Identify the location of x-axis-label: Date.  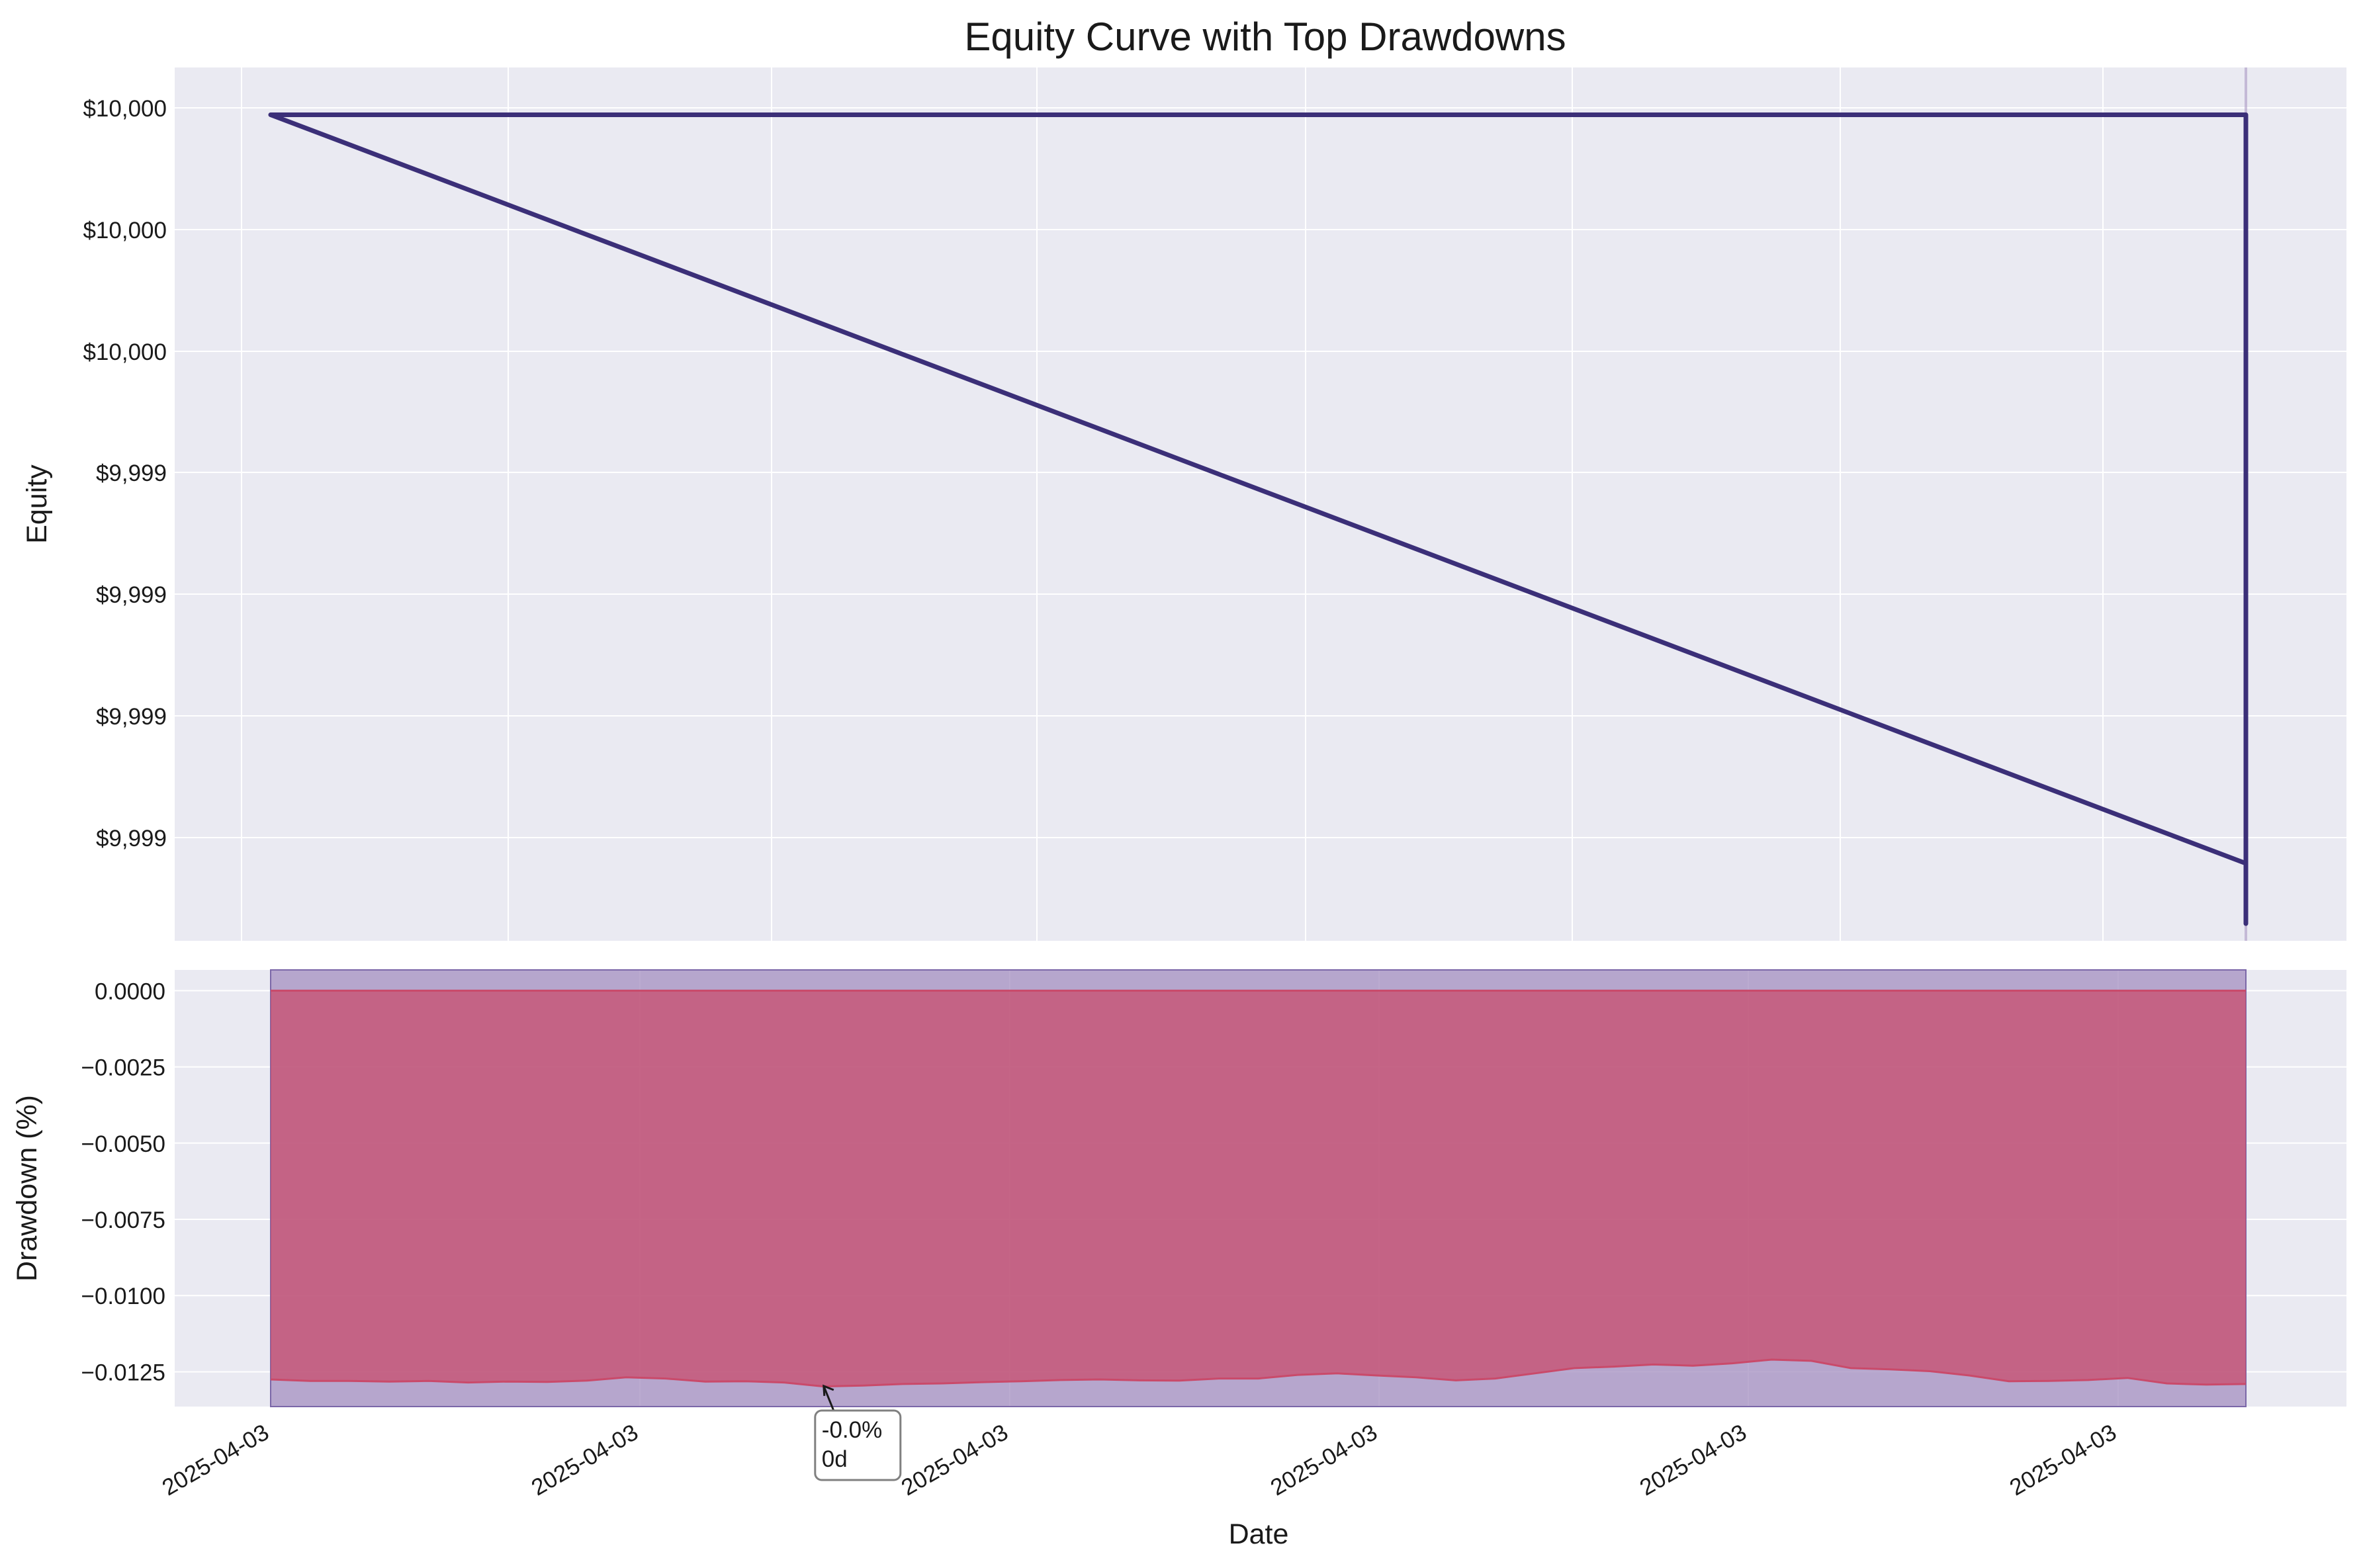
(1259, 1534).